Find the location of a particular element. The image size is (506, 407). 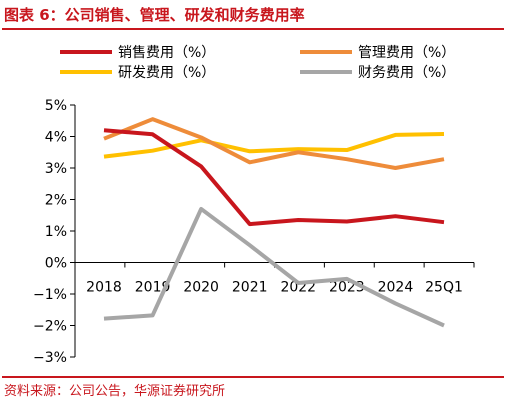

y-tick-label: 1% is located at coordinates (56, 232).